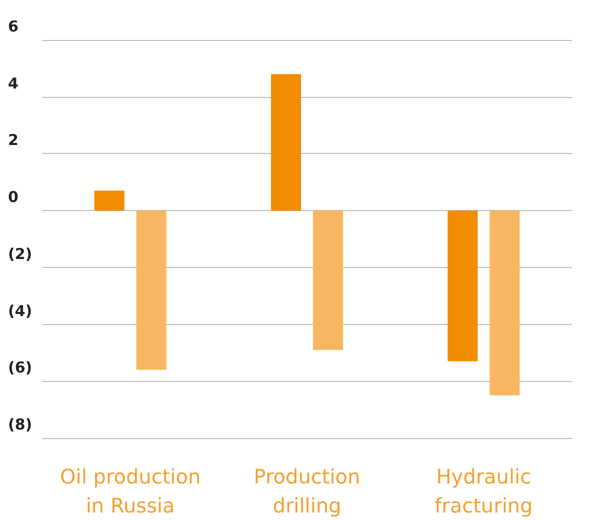 This screenshot has width=605, height=520. Describe the element at coordinates (20, 253) in the screenshot. I see `y-tick-label: (2)` at that location.